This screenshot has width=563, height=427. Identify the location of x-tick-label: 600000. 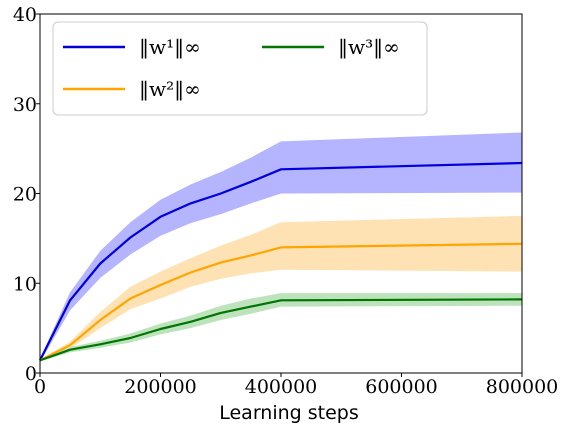
(401, 387).